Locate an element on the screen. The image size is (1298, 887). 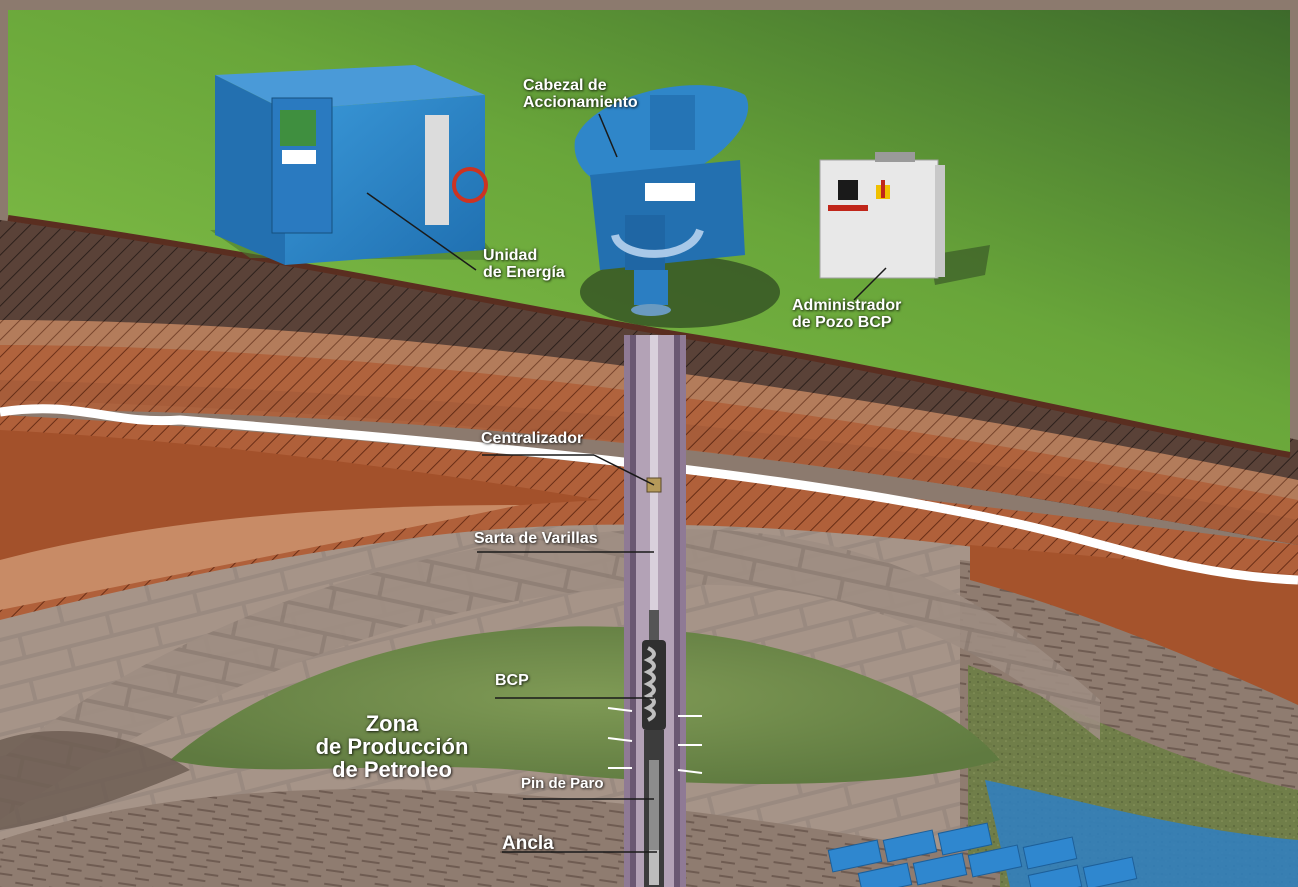
label-drive-head: Cabezal de Accionamiento is located at coordinates (580, 94).